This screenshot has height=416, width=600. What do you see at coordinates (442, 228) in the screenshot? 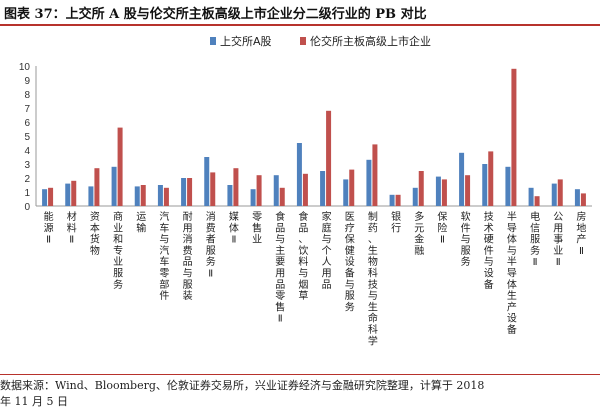
I see `x-tick-label: 保险 Ⅱ` at bounding box center [442, 228].